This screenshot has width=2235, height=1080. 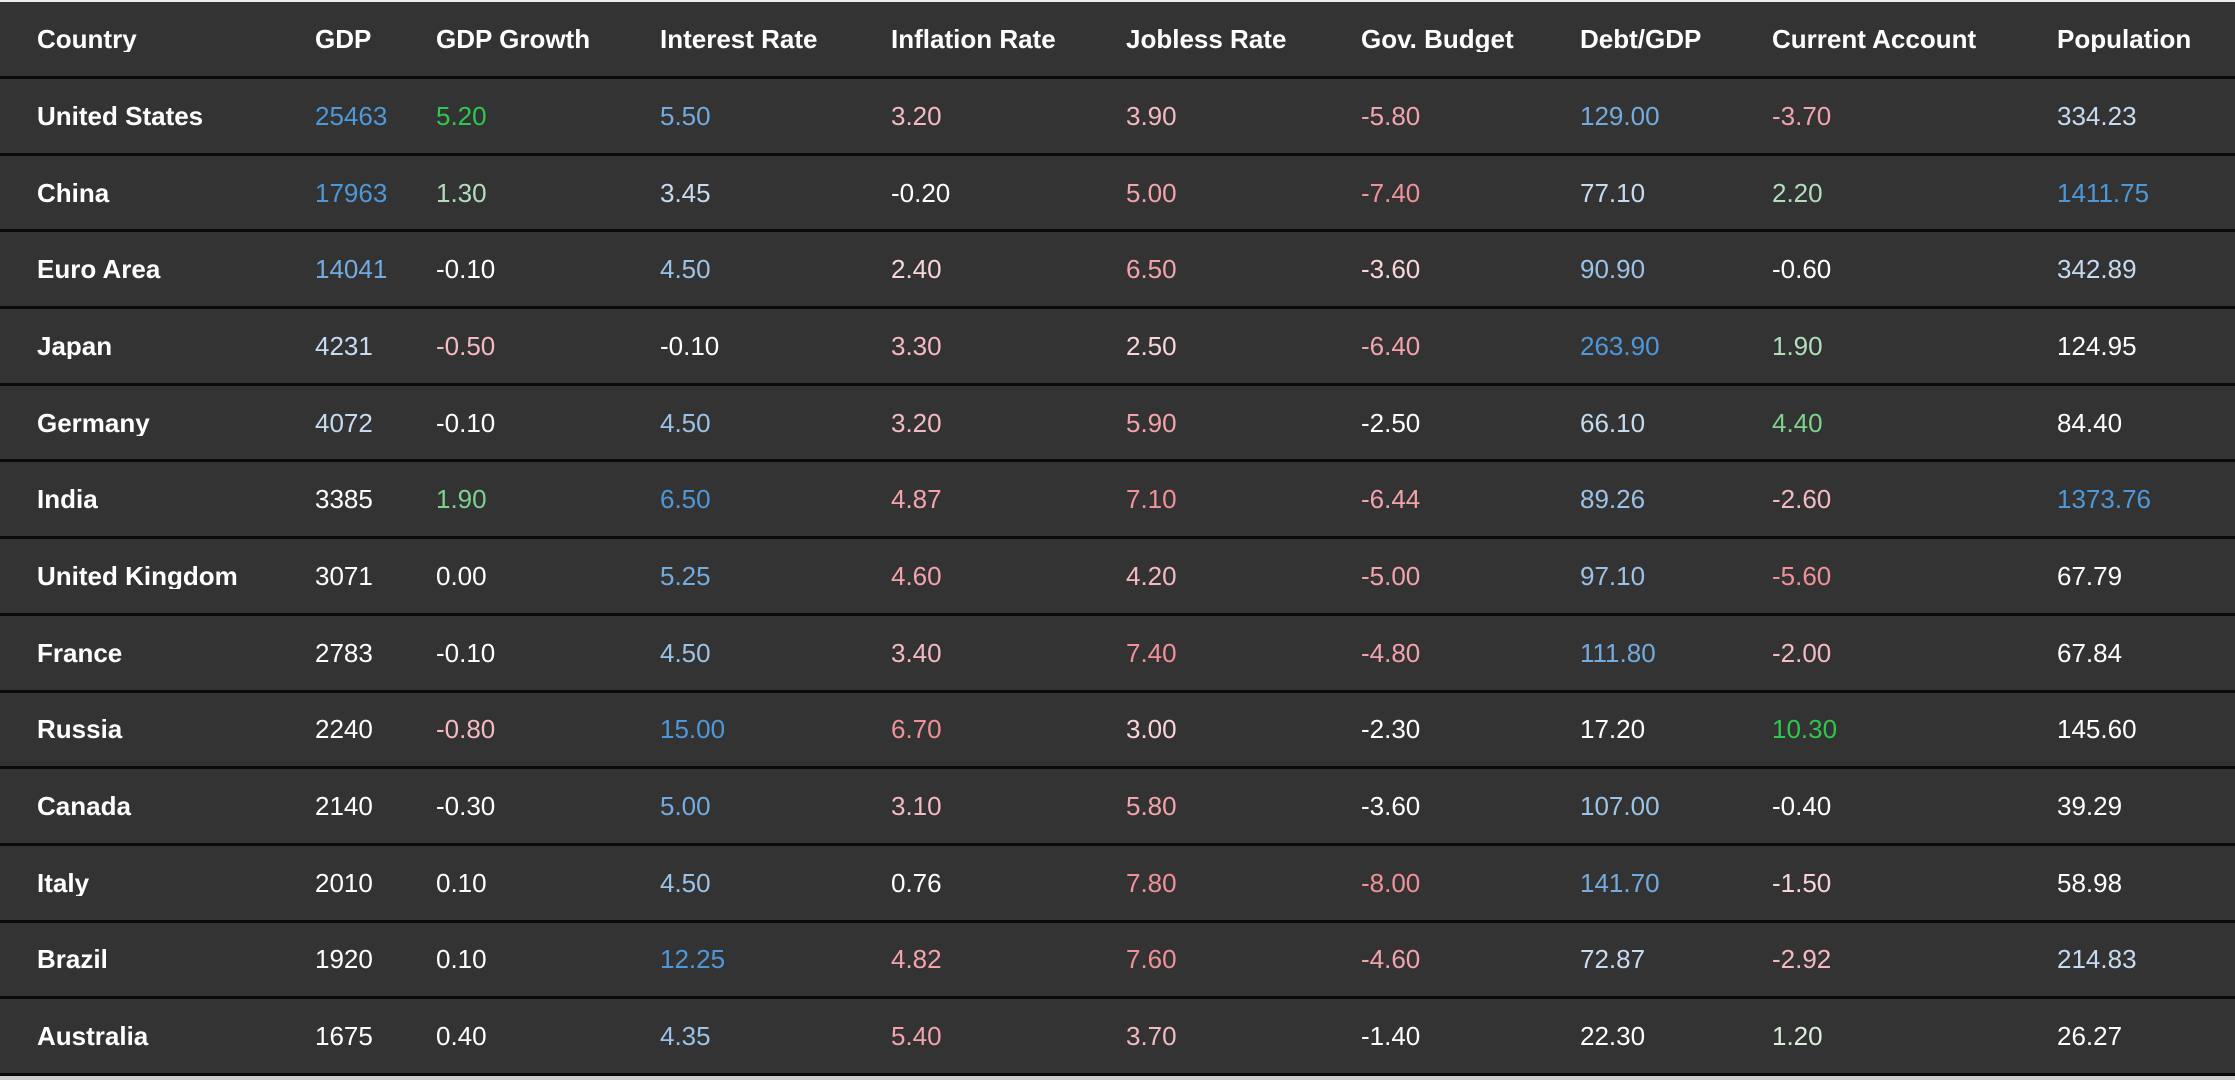 What do you see at coordinates (1391, 882) in the screenshot?
I see `cell-gov-budget: -8.00` at bounding box center [1391, 882].